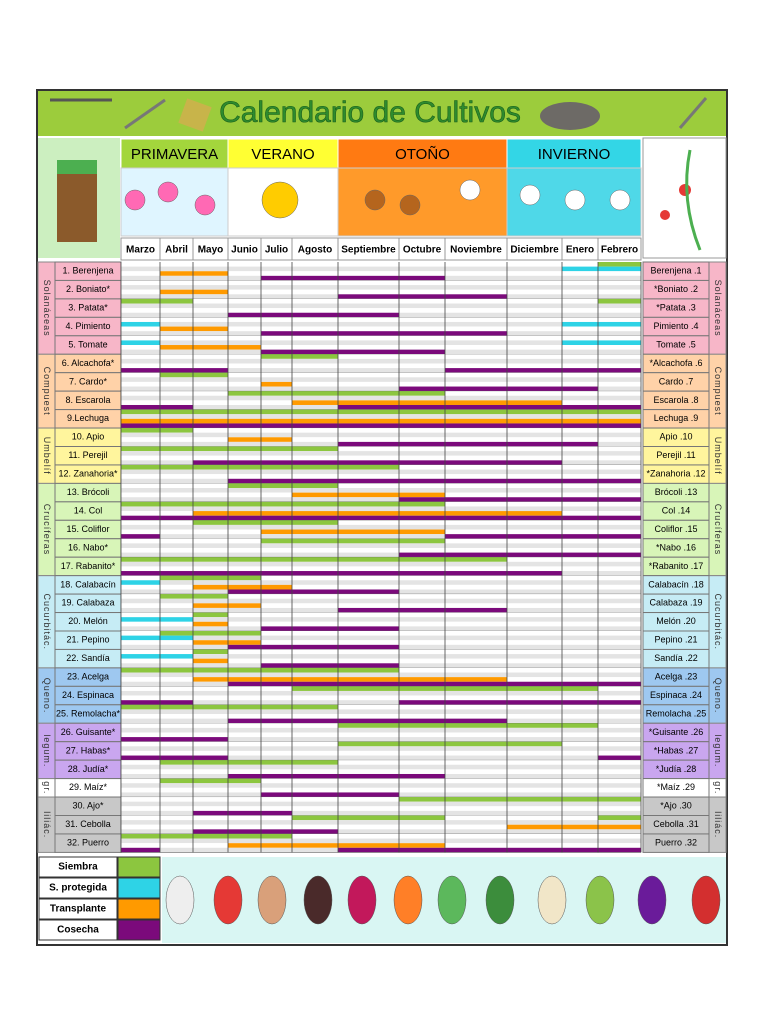 The width and height of the screenshot is (768, 1029). Describe the element at coordinates (139, 888) in the screenshot. I see `legend-swatch` at that location.